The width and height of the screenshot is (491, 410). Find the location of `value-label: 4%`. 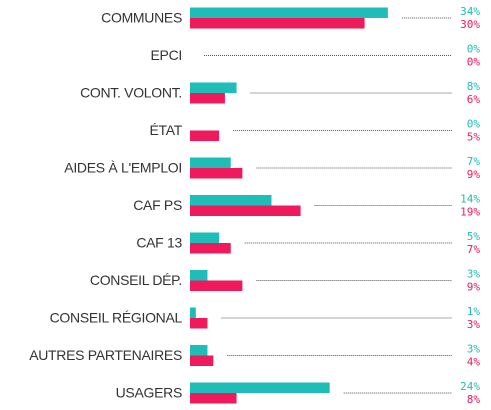

value-label: 4% is located at coordinates (474, 362).